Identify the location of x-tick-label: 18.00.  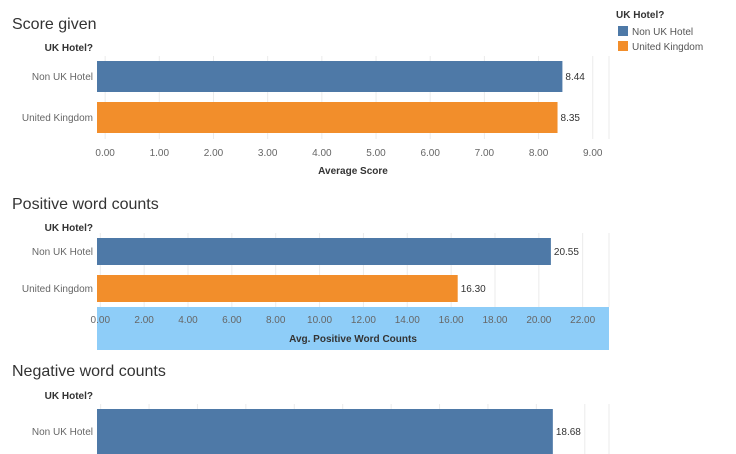
(494, 320).